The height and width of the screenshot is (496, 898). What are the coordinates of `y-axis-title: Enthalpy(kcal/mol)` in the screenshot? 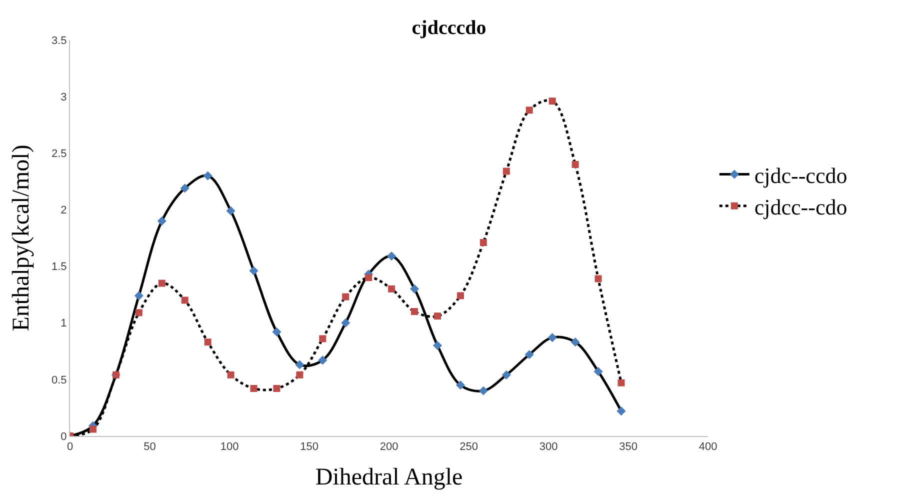 It's located at (21, 238).